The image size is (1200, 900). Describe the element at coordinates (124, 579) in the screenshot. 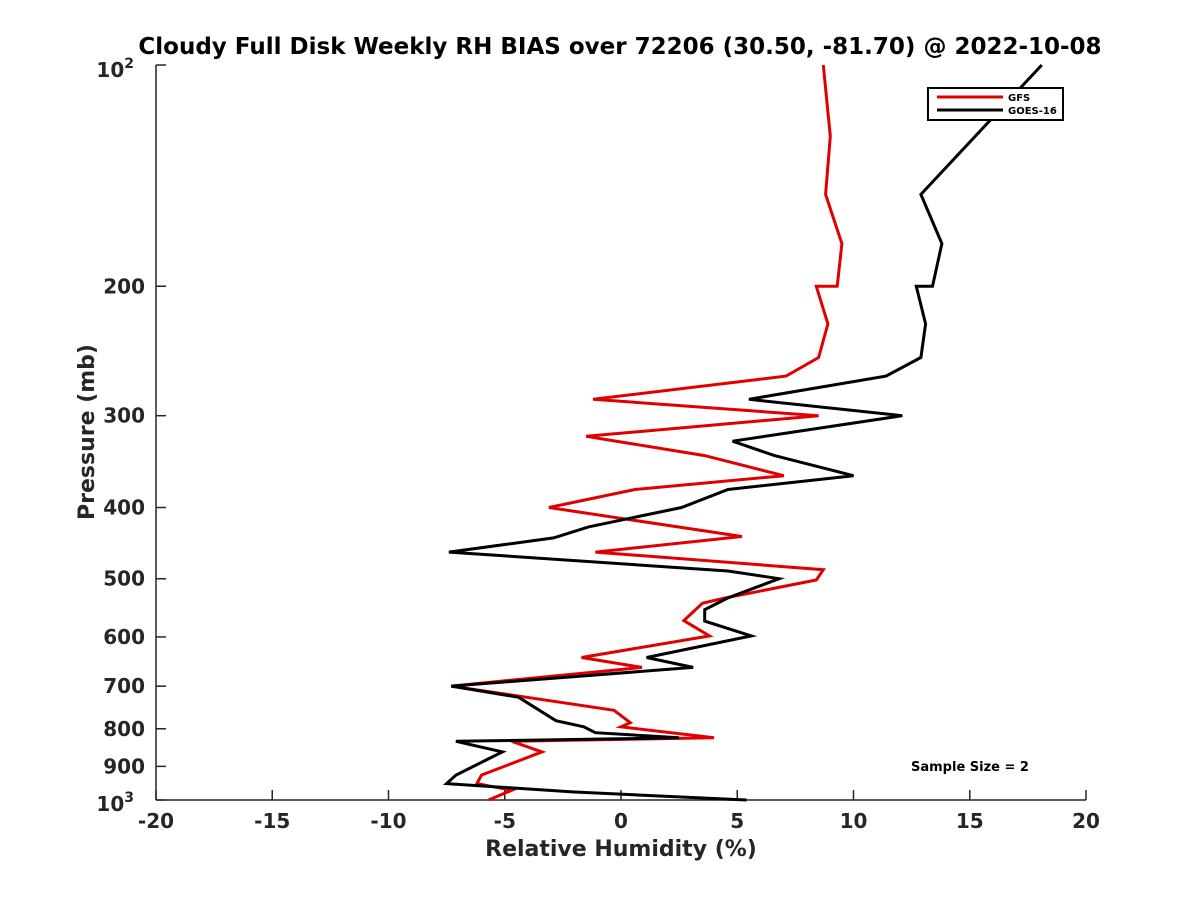

I see `y-tick-label: 500` at that location.